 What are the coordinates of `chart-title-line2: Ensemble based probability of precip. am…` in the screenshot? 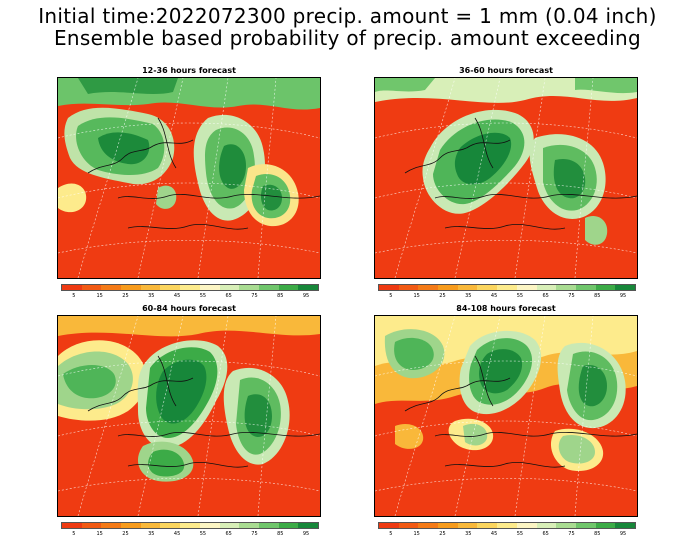 It's located at (347, 38).